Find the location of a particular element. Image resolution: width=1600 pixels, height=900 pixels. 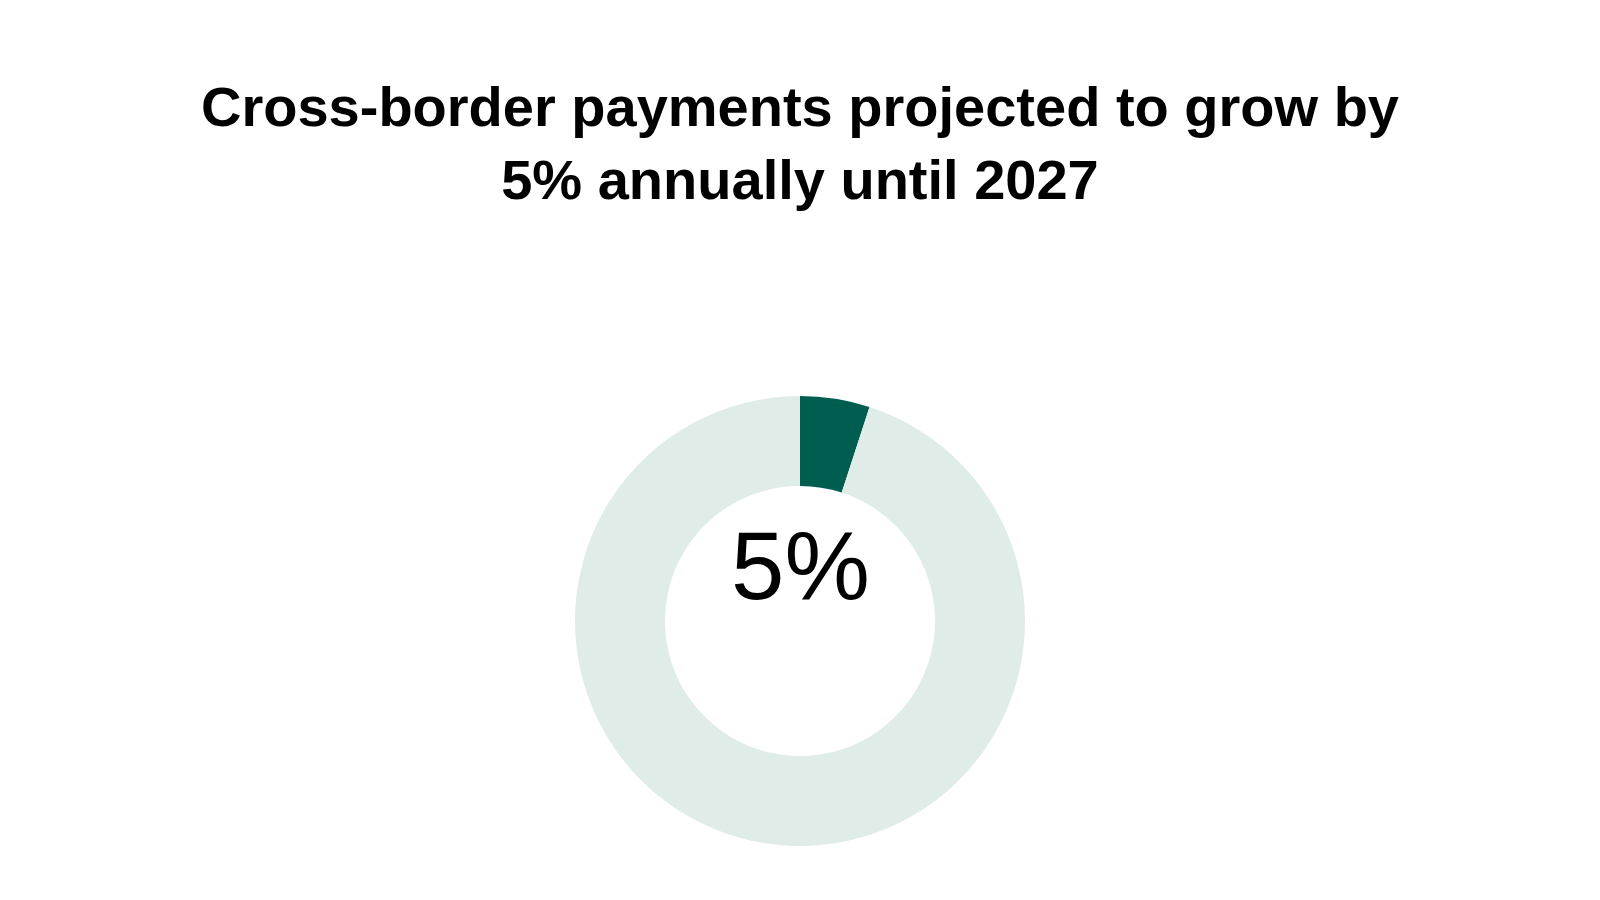

chart-title: Cross-border payments projected to grow by 5% annually until 2027 is located at coordinates (800, 143).